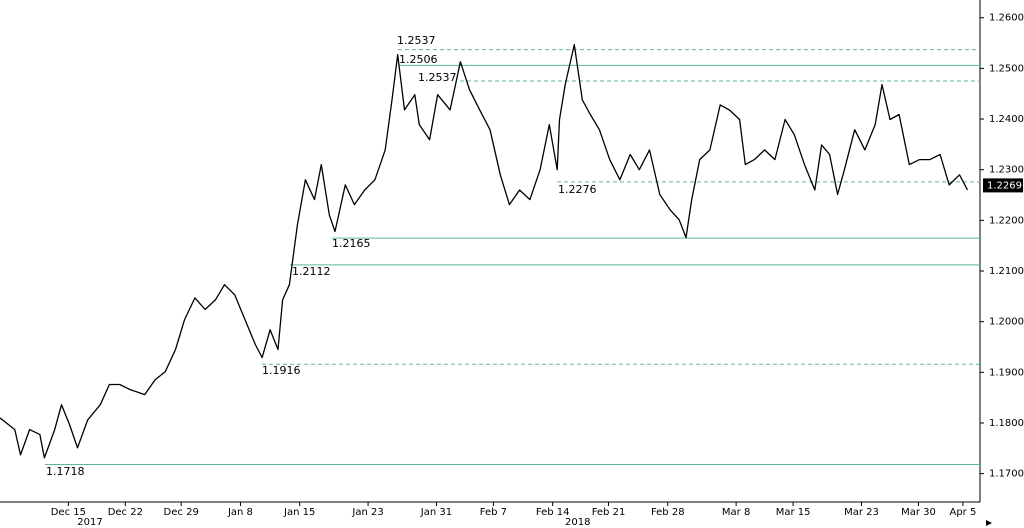 This screenshot has height=528, width=1024. What do you see at coordinates (577, 189) in the screenshot?
I see `annotation: 1.2276` at bounding box center [577, 189].